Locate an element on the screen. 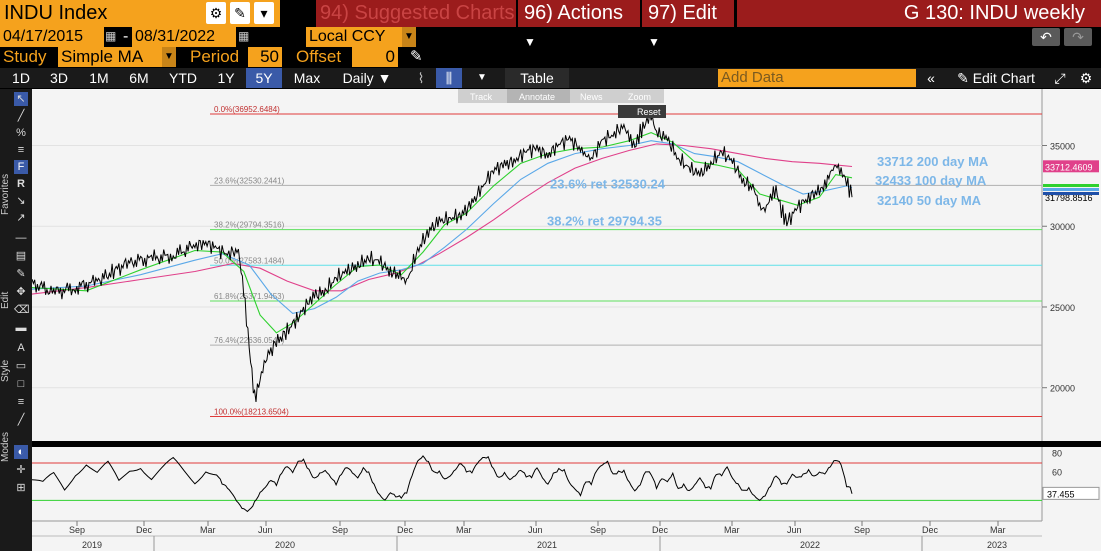 The height and width of the screenshot is (551, 1101). edit-menu: 97) Edit ▼ is located at coordinates (688, 24).